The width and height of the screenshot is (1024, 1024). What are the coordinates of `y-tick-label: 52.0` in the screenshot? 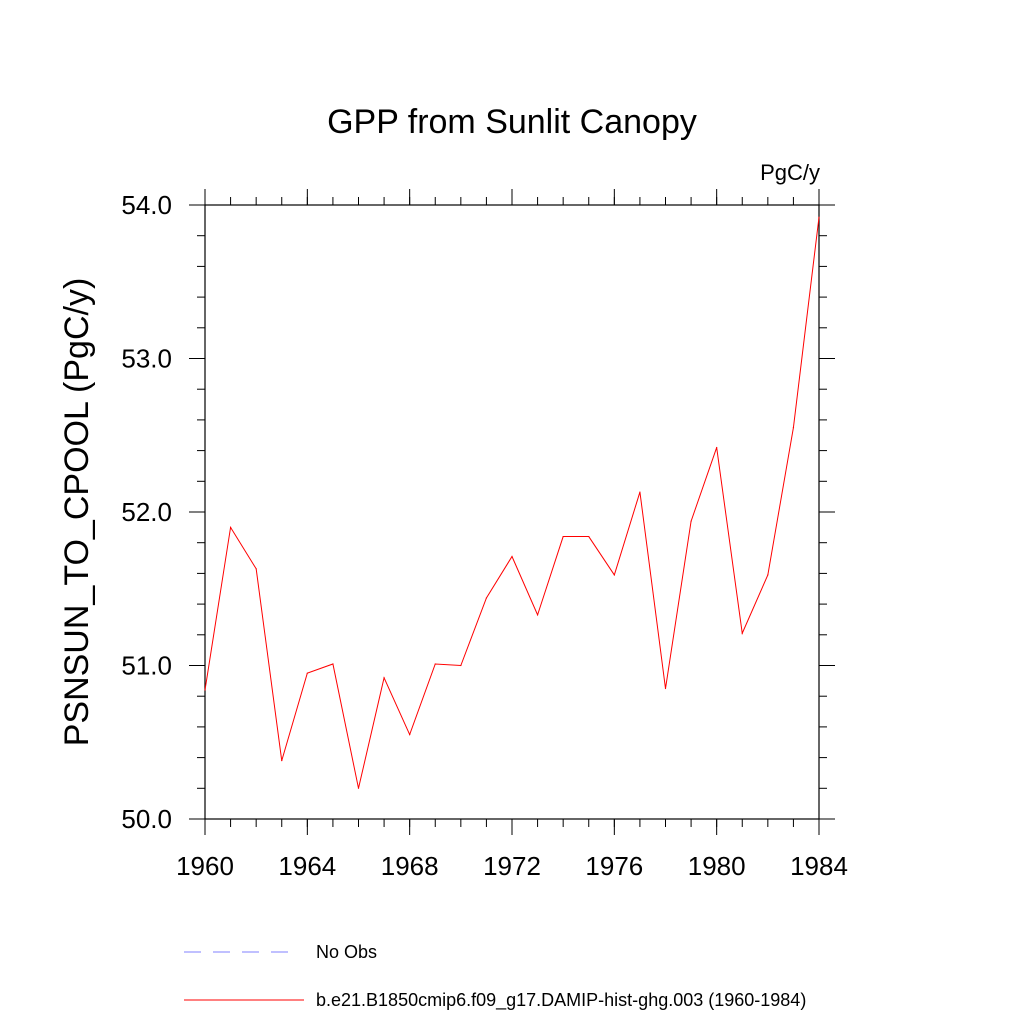 It's located at (146, 512).